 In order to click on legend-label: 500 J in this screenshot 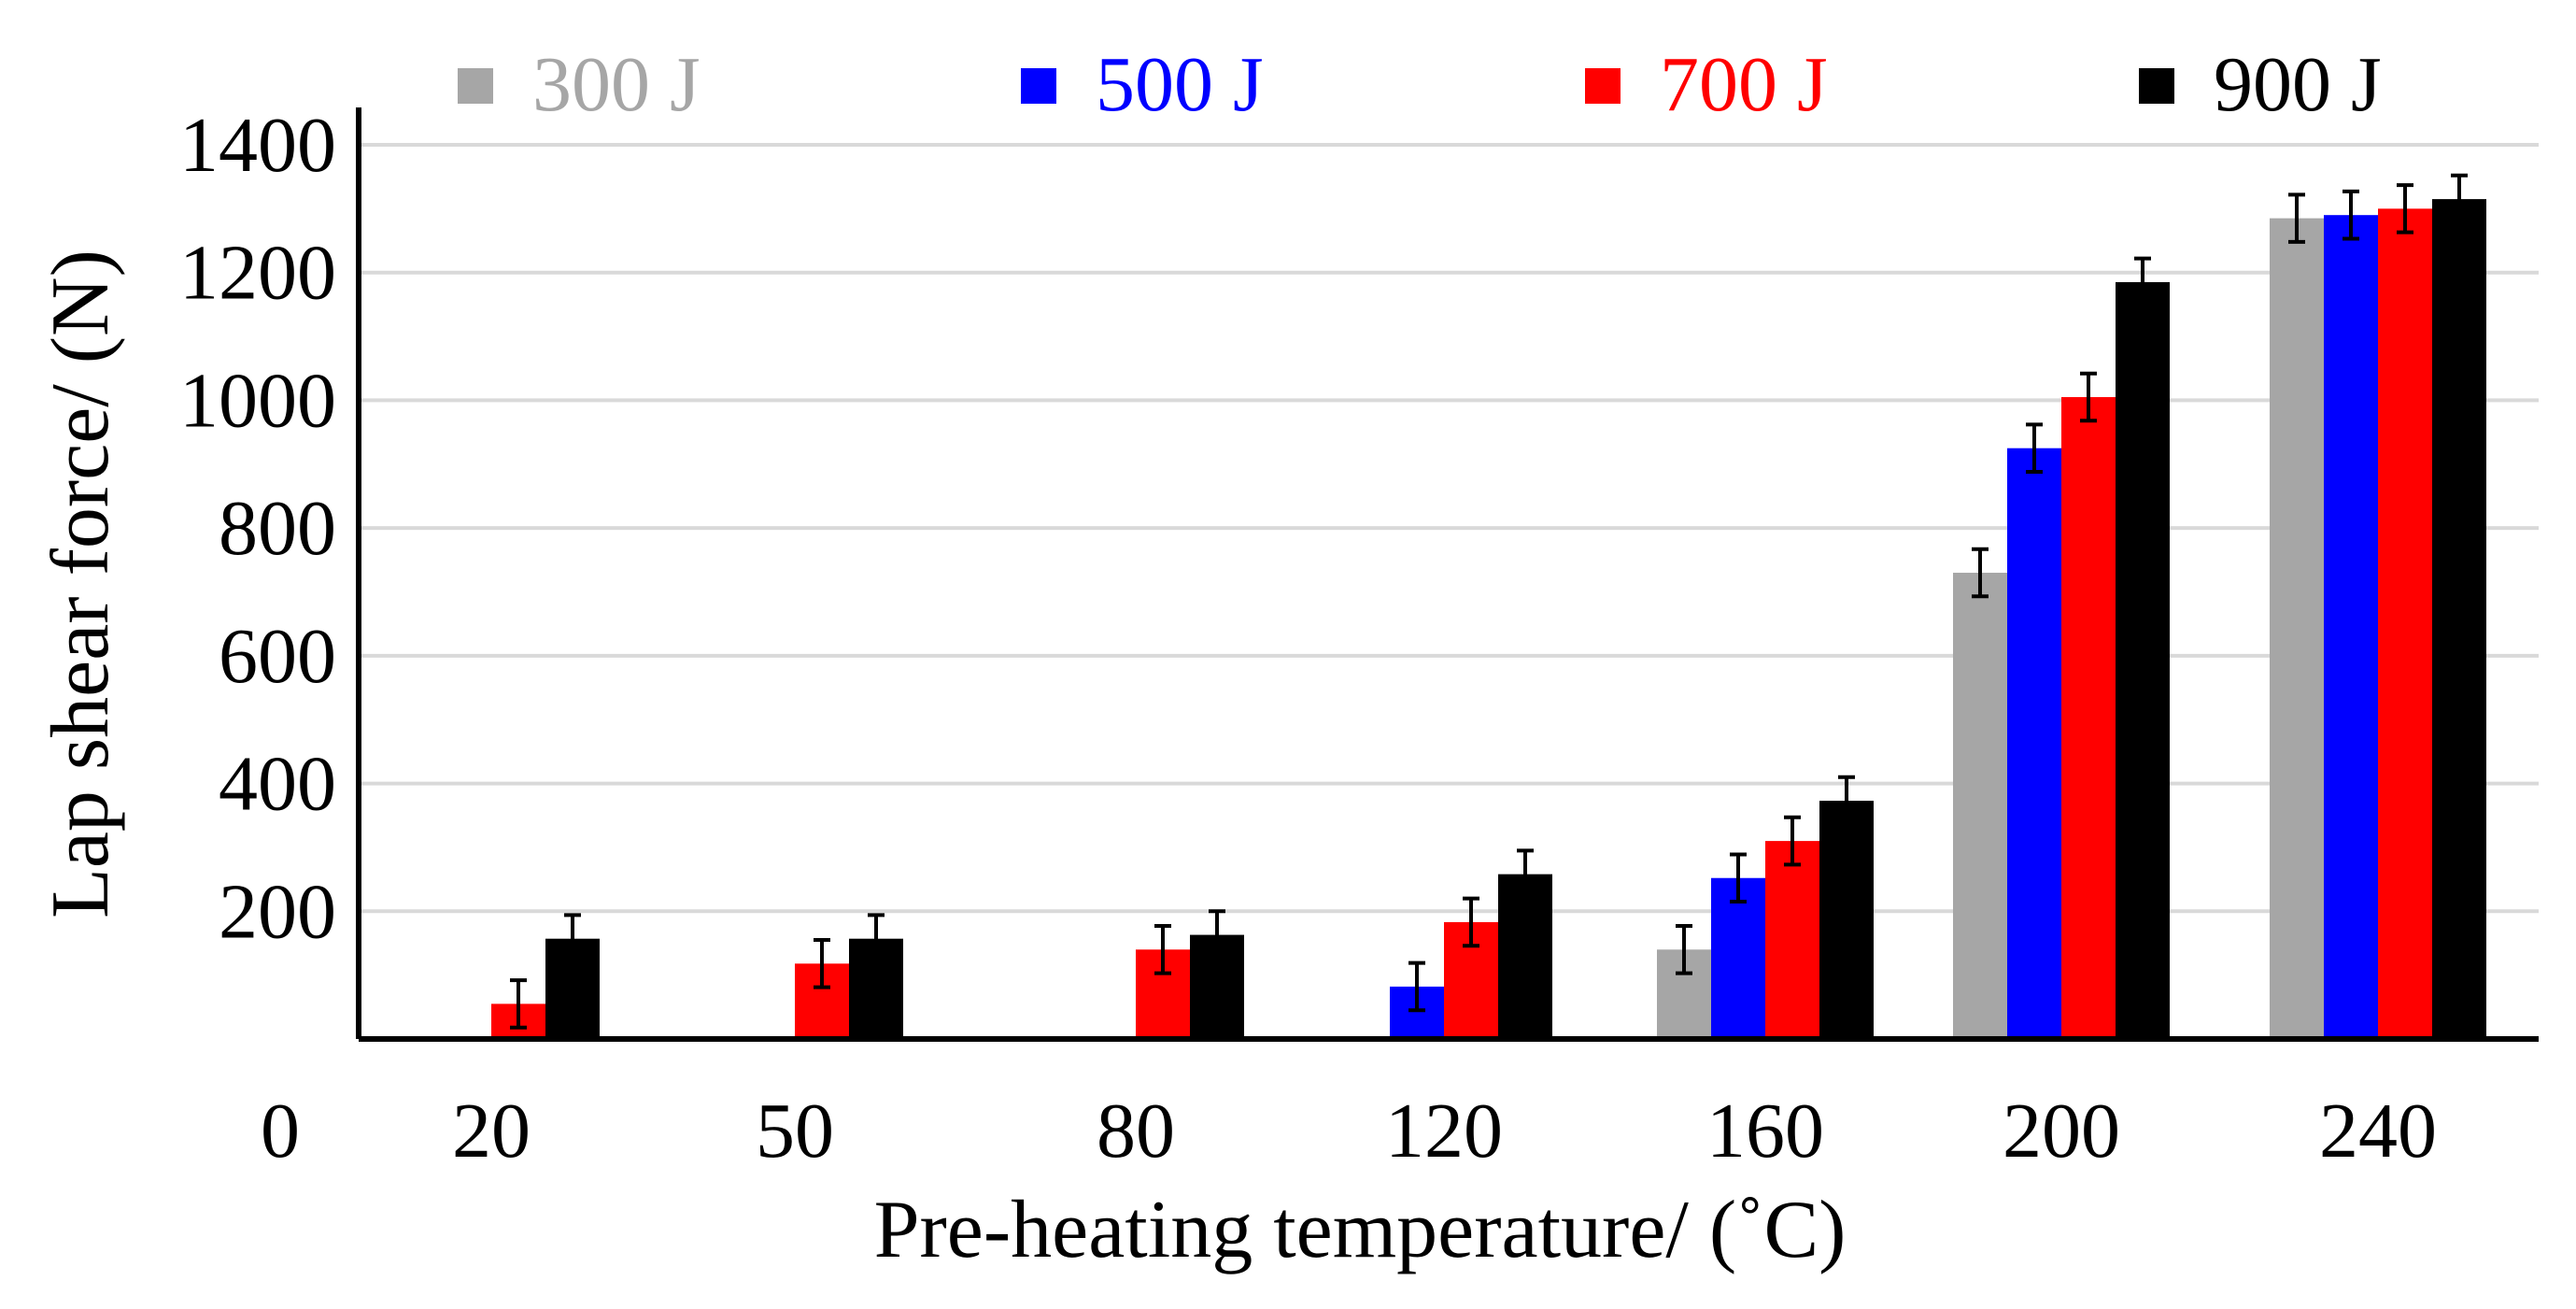, I will do `click(1180, 84)`.